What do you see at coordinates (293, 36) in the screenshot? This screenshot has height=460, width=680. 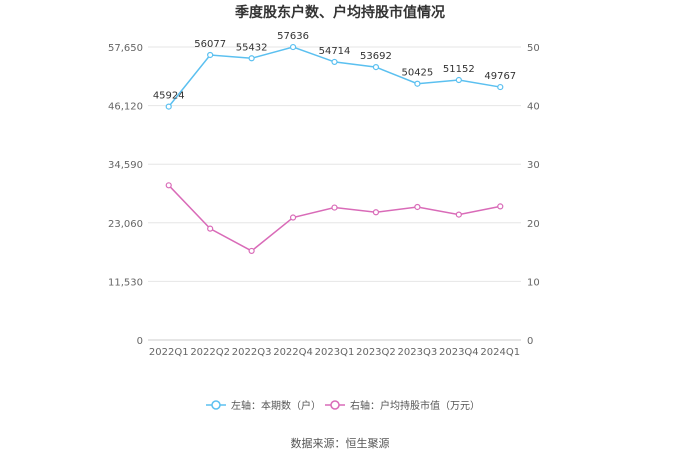 I see `data-label: 57636` at bounding box center [293, 36].